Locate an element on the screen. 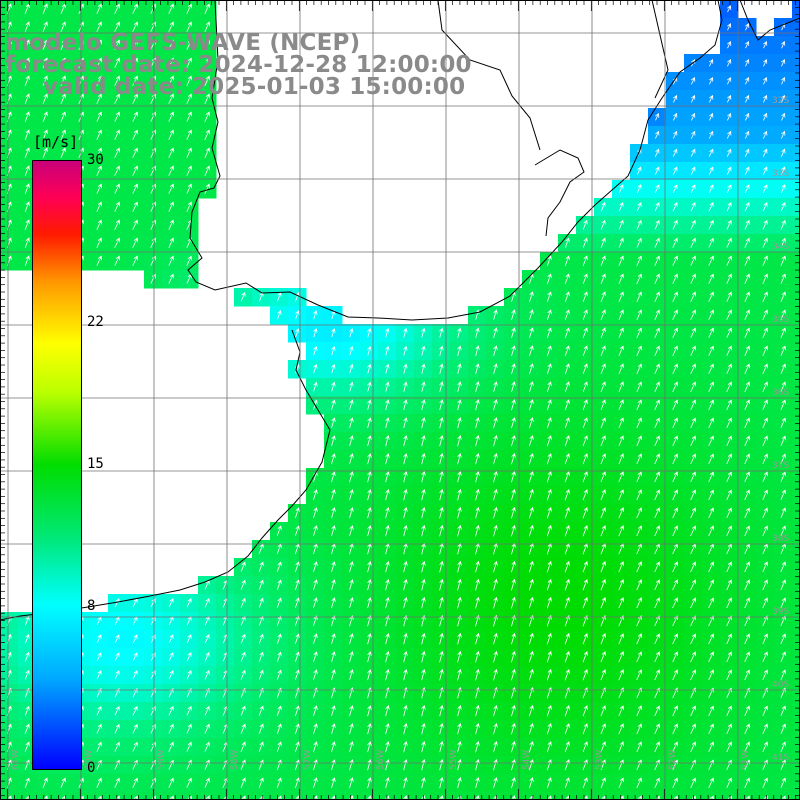  colorbar-tick-label: 0 is located at coordinates (91, 768).